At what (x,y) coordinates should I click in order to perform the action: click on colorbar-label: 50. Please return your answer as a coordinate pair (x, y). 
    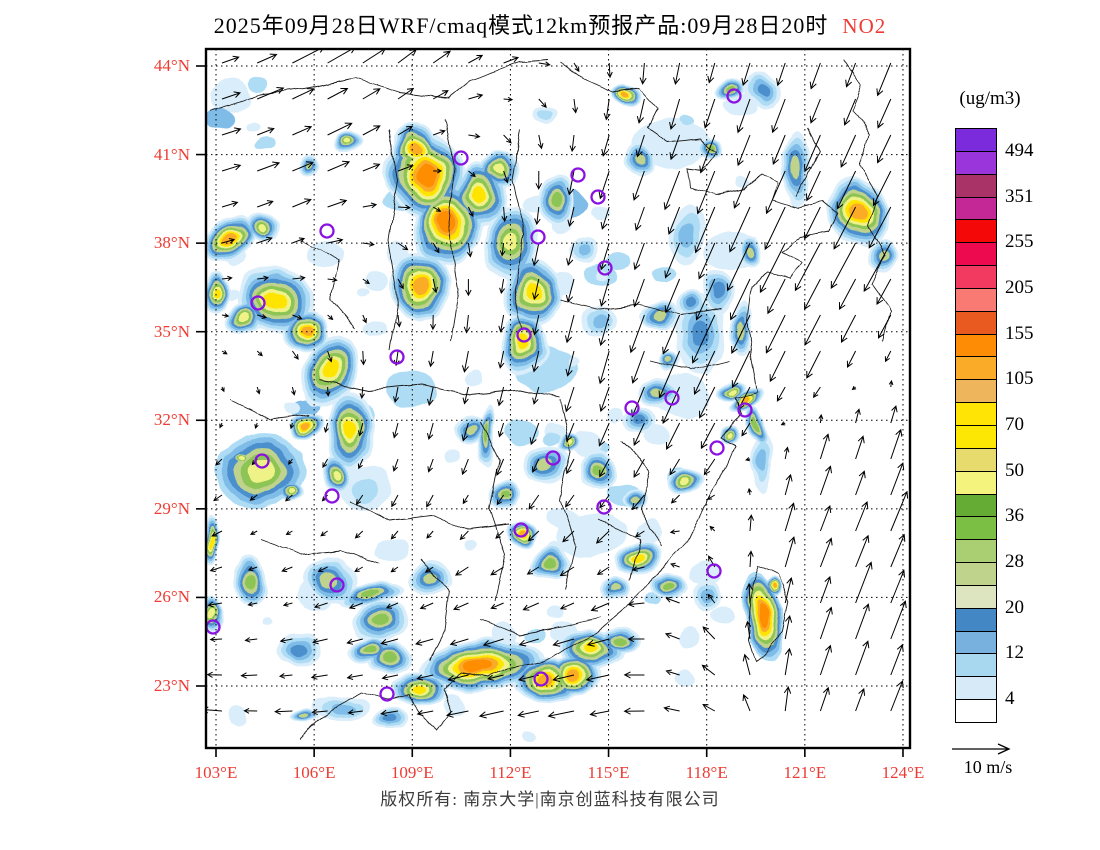
    Looking at the image, I should click on (1014, 470).